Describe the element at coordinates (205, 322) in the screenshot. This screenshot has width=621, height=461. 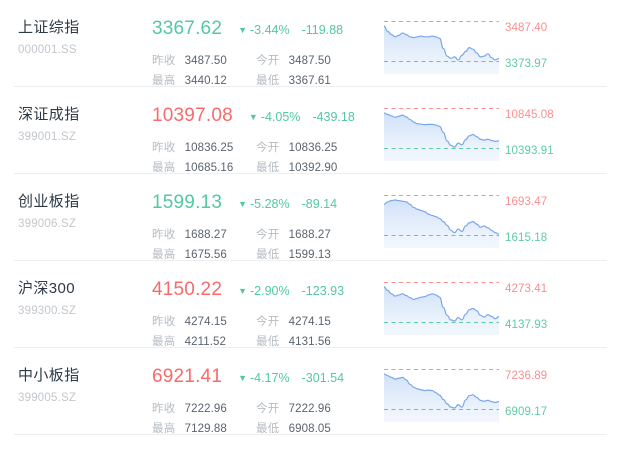
I see `prev-close-value: 4274.15` at that location.